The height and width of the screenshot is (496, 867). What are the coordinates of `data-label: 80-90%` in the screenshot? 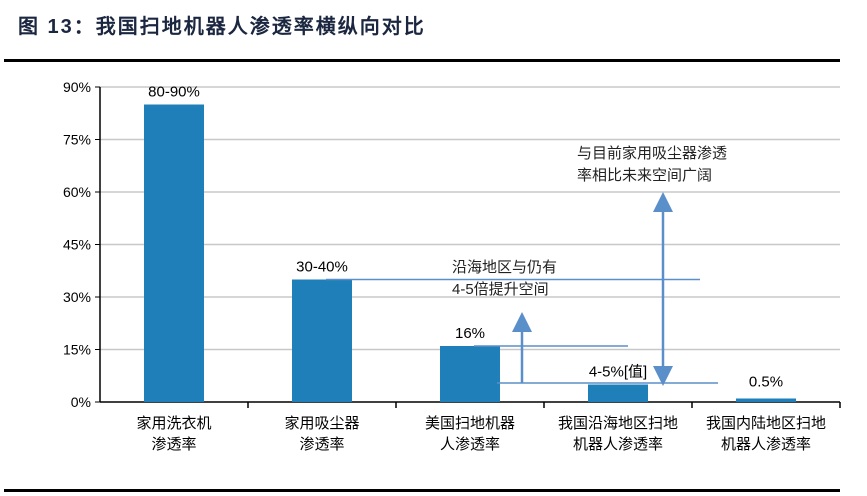 It's located at (174, 92).